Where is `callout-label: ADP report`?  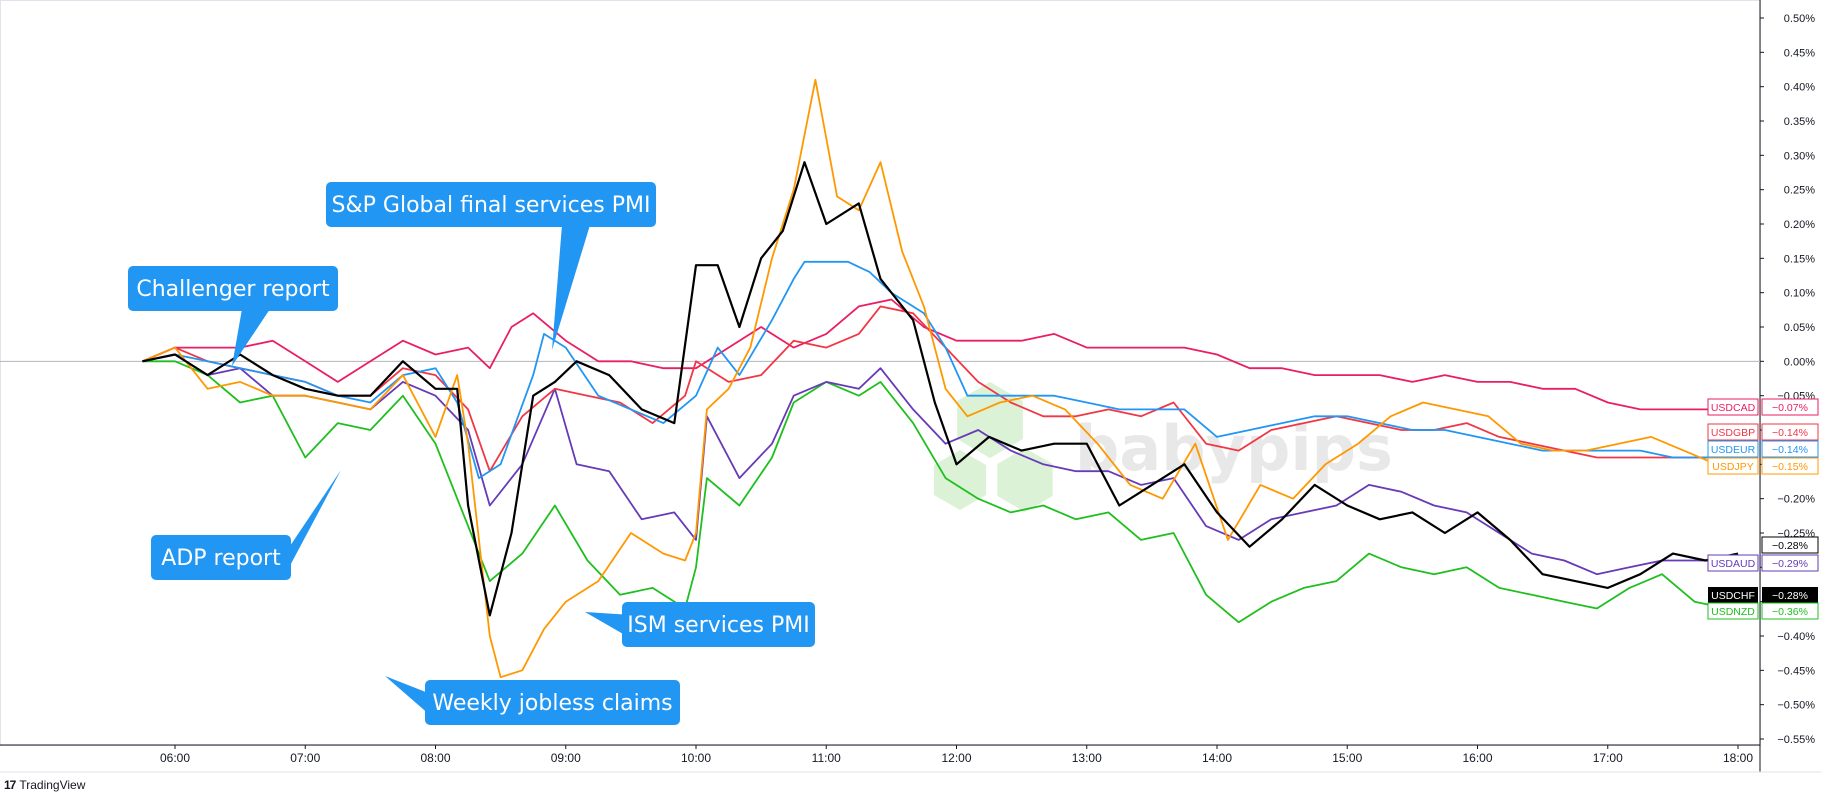
callout-label: ADP report is located at coordinates (221, 558).